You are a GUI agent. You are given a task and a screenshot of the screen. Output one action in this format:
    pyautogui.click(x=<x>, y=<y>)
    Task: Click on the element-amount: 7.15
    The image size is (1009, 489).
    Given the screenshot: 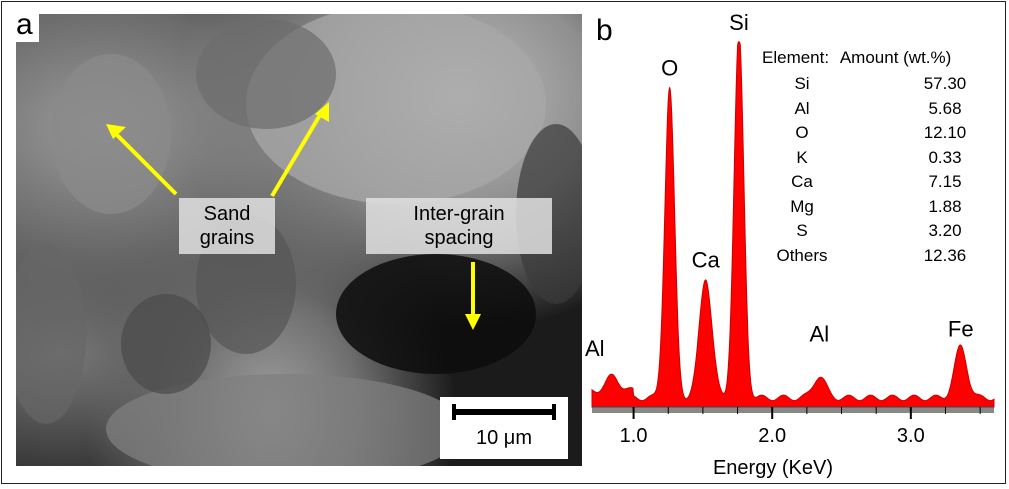 What is the action you would take?
    pyautogui.click(x=945, y=181)
    